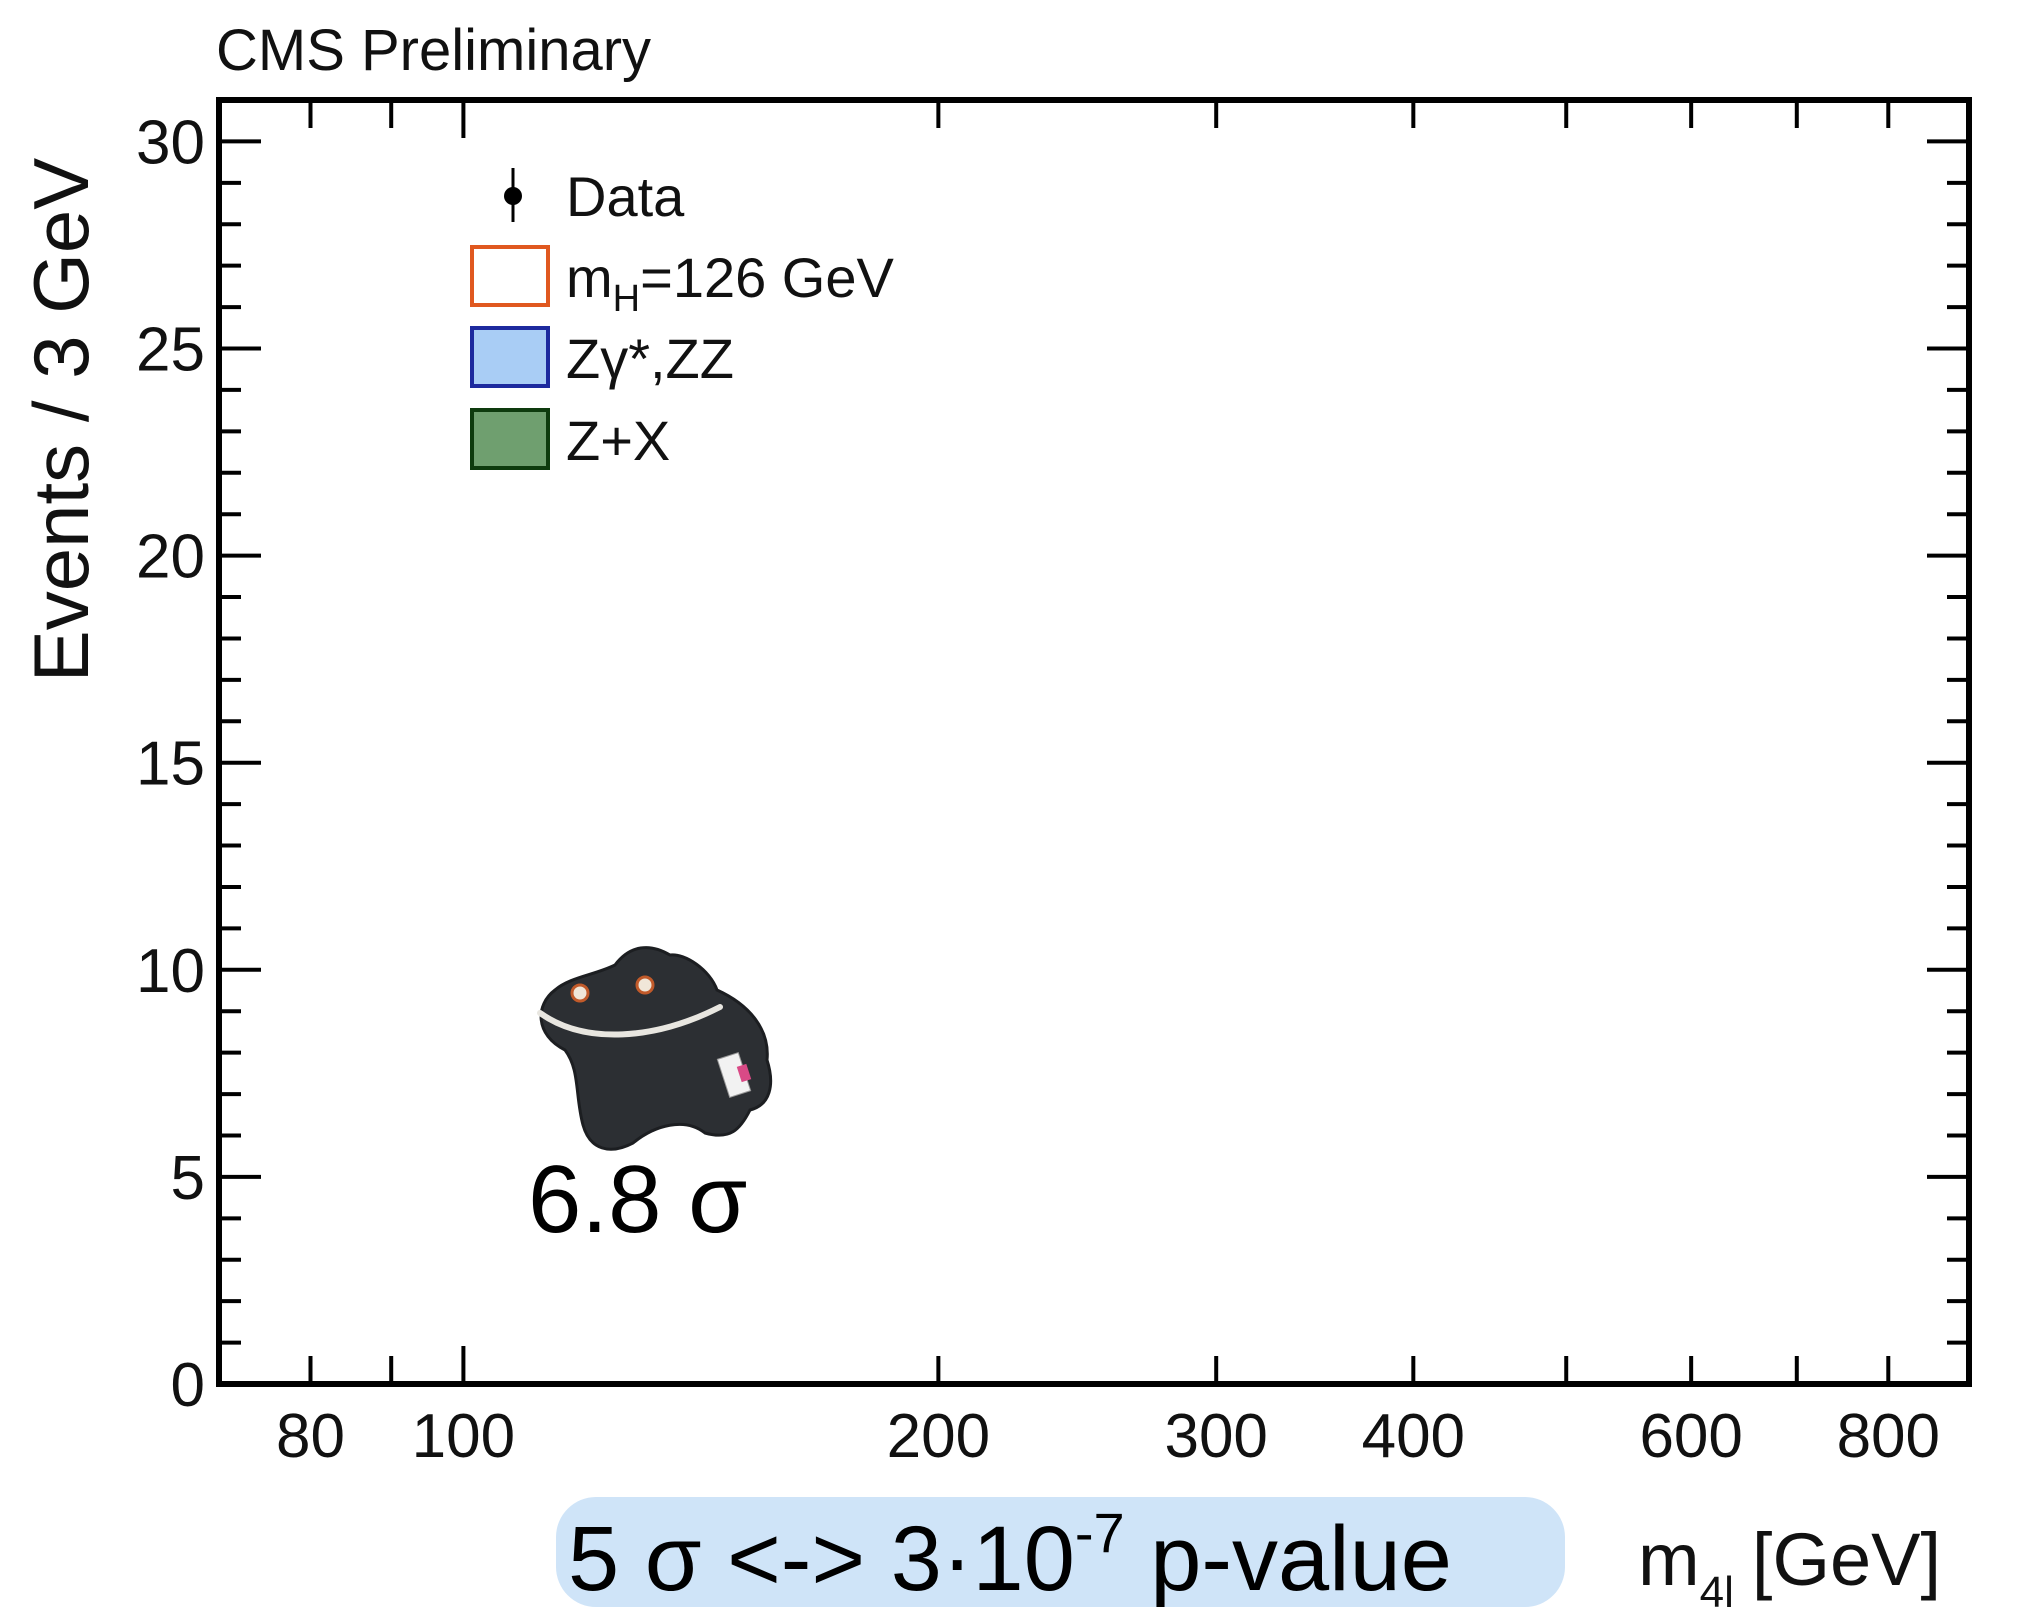 The image size is (2019, 1612). What do you see at coordinates (1846, 1559) in the screenshot?
I see `x-axis-title-unit: [GeV]` at bounding box center [1846, 1559].